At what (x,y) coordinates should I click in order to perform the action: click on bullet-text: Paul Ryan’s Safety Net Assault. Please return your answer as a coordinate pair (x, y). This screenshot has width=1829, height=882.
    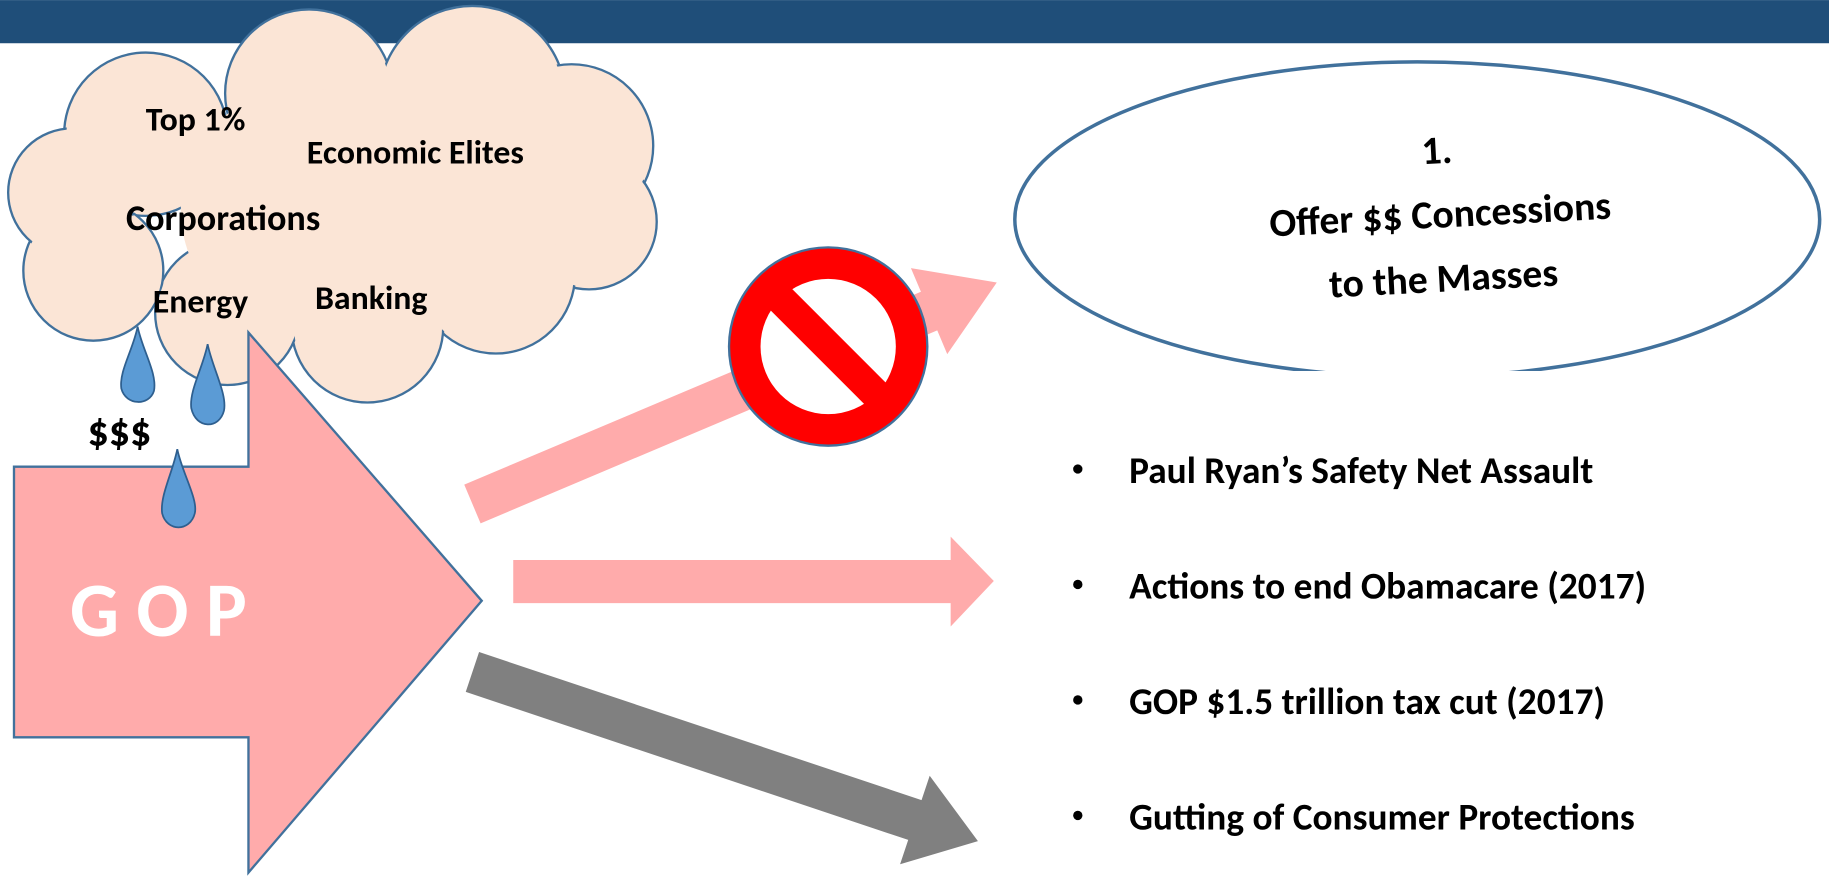
    Looking at the image, I should click on (1361, 471).